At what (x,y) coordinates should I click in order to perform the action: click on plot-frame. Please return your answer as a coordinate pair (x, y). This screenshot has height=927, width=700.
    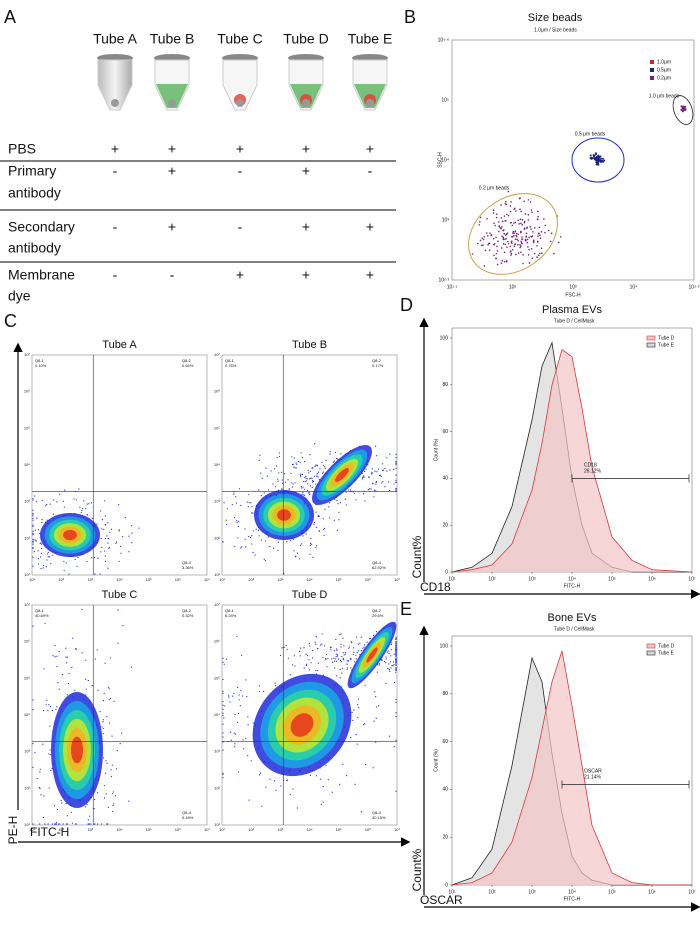
    Looking at the image, I should click on (573, 160).